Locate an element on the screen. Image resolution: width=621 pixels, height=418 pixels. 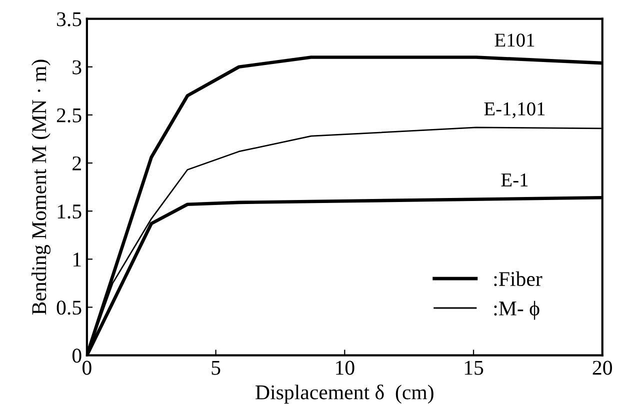
y-tick-label: 1.5 is located at coordinates (70, 211).